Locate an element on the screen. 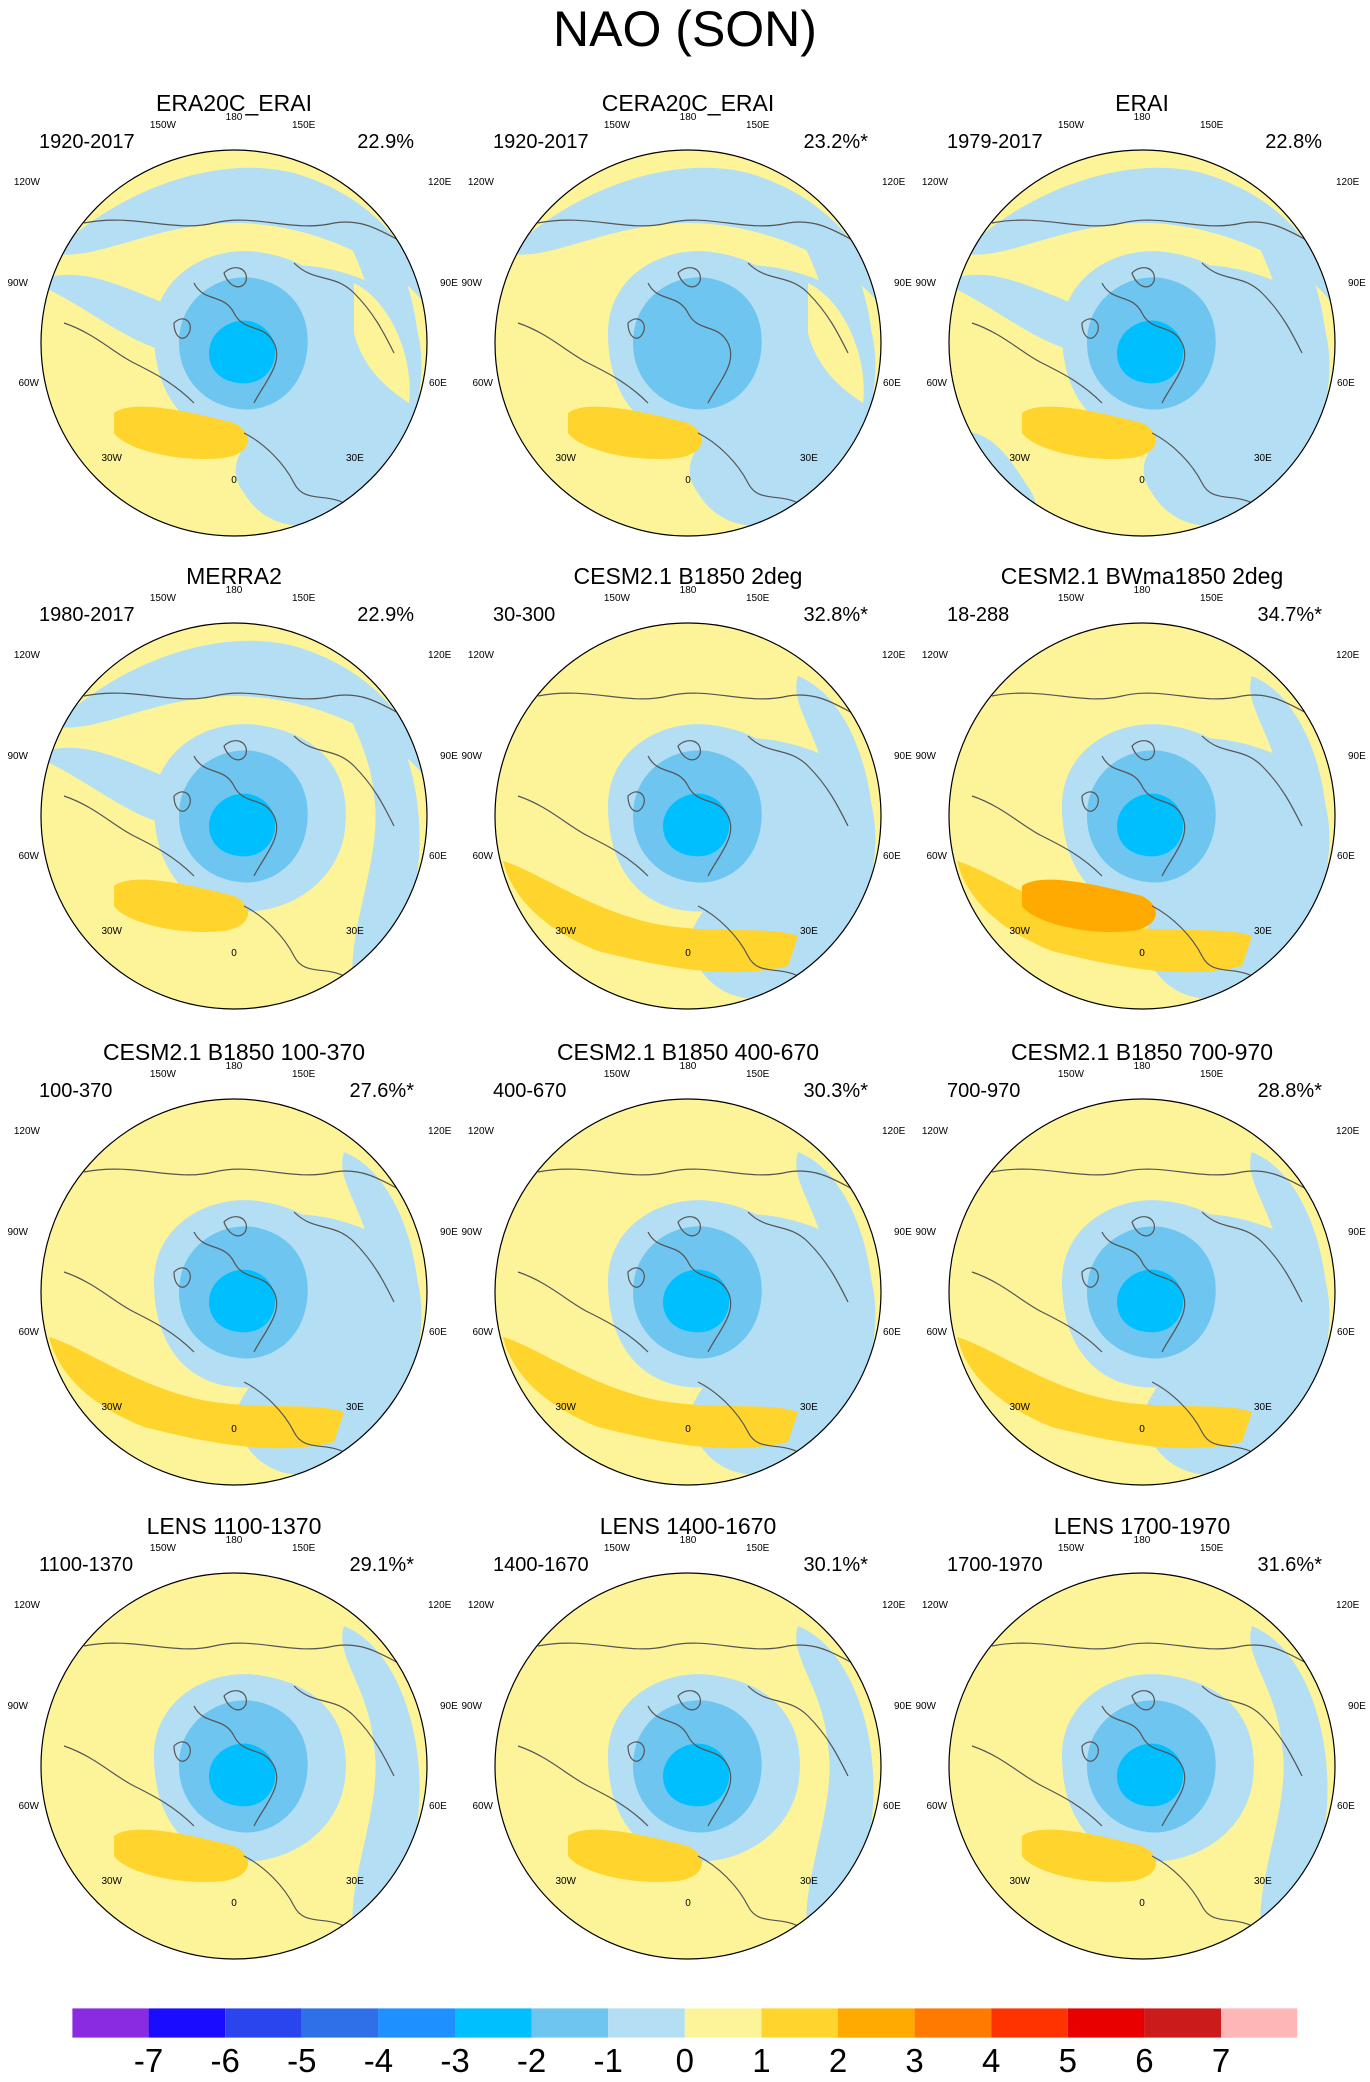 This screenshot has height=2082, width=1370. panel-period: 1100-1370 is located at coordinates (86, 1565).